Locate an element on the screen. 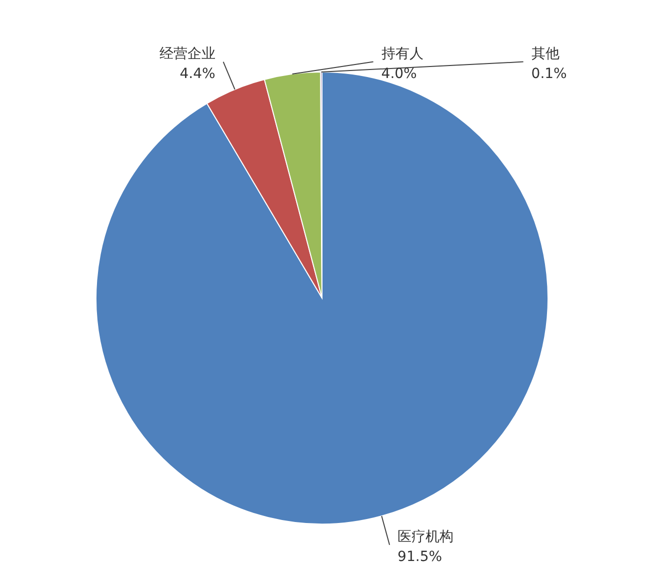 The height and width of the screenshot is (585, 652). data-label: 4.4% is located at coordinates (198, 74).